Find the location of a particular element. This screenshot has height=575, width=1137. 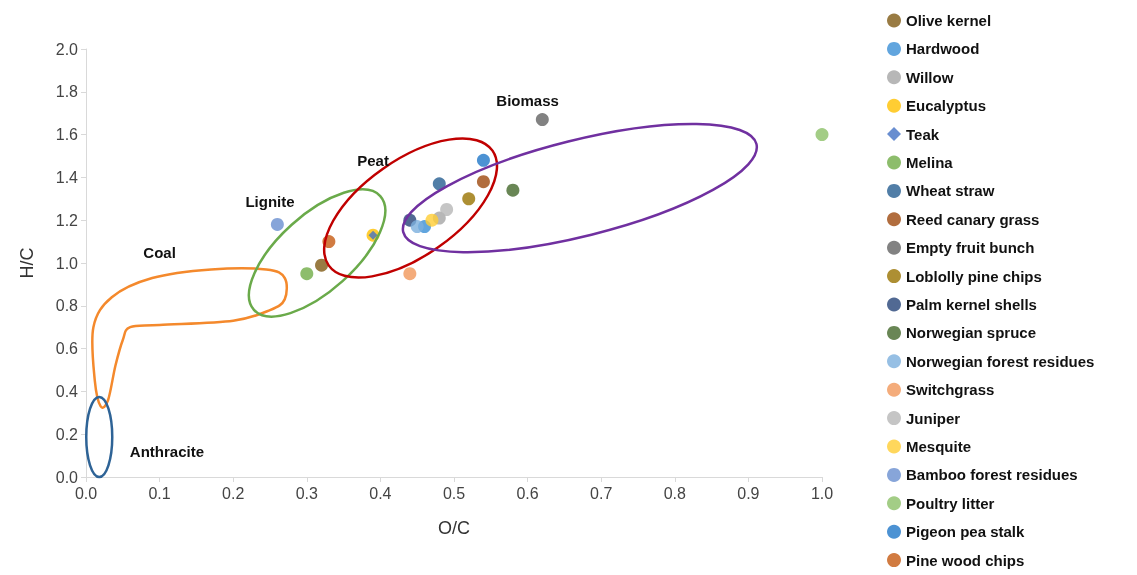

legend-label: Teak is located at coordinates (923, 134).